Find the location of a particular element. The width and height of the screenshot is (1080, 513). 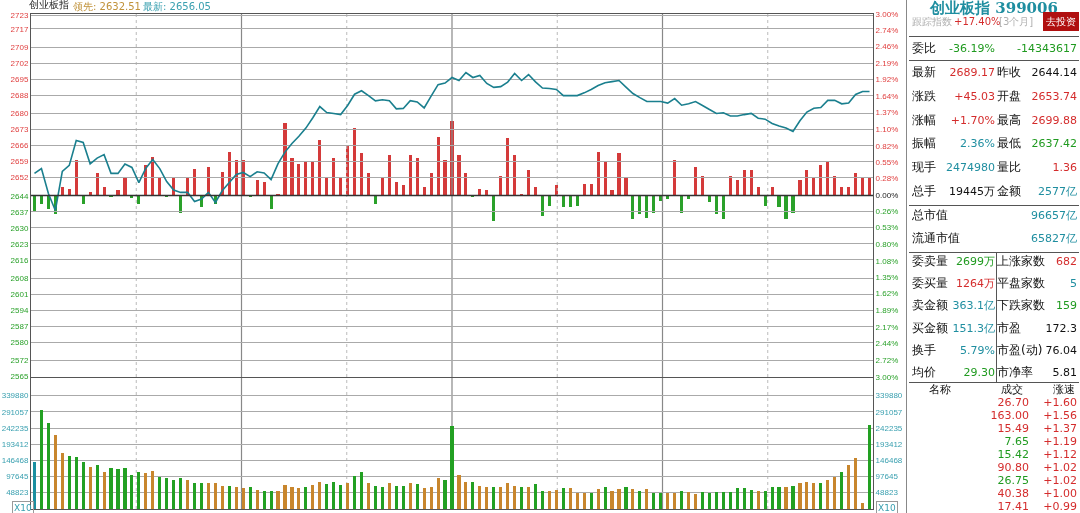

text: 涨幅 is located at coordinates (924, 120).